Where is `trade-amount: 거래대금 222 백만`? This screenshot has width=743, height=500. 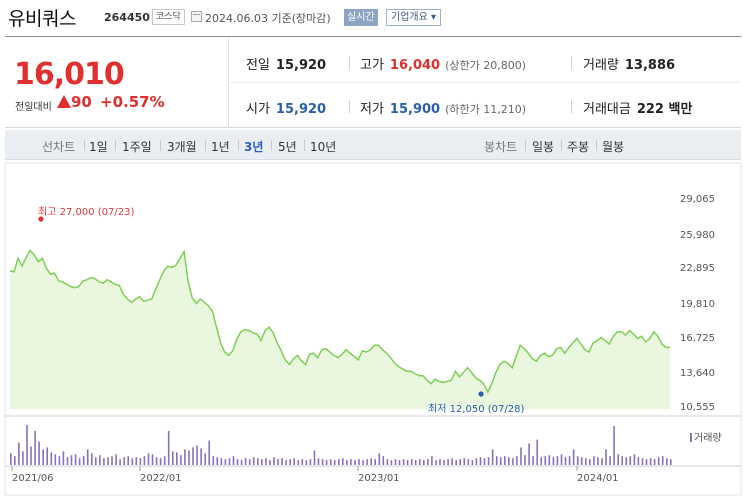
trade-amount: 거래대금 222 백만 is located at coordinates (637, 107).